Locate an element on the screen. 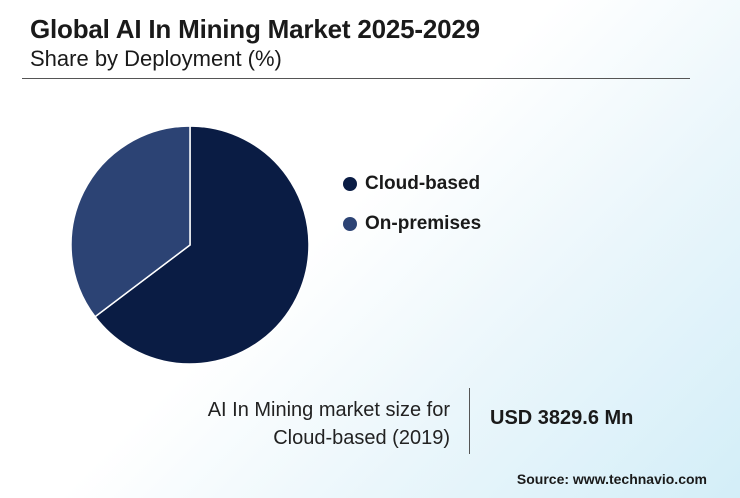  legend-item-on-premises: On-premises is located at coordinates (412, 224).